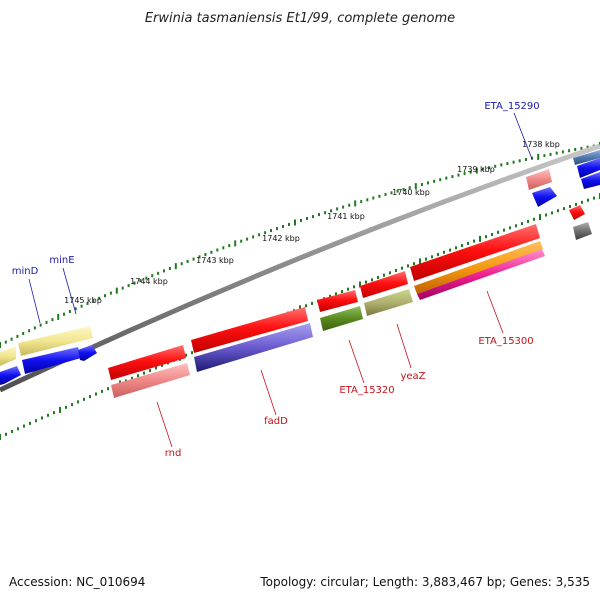 The image size is (600, 600). I want to click on tick-label: 1738 kbp, so click(541, 144).